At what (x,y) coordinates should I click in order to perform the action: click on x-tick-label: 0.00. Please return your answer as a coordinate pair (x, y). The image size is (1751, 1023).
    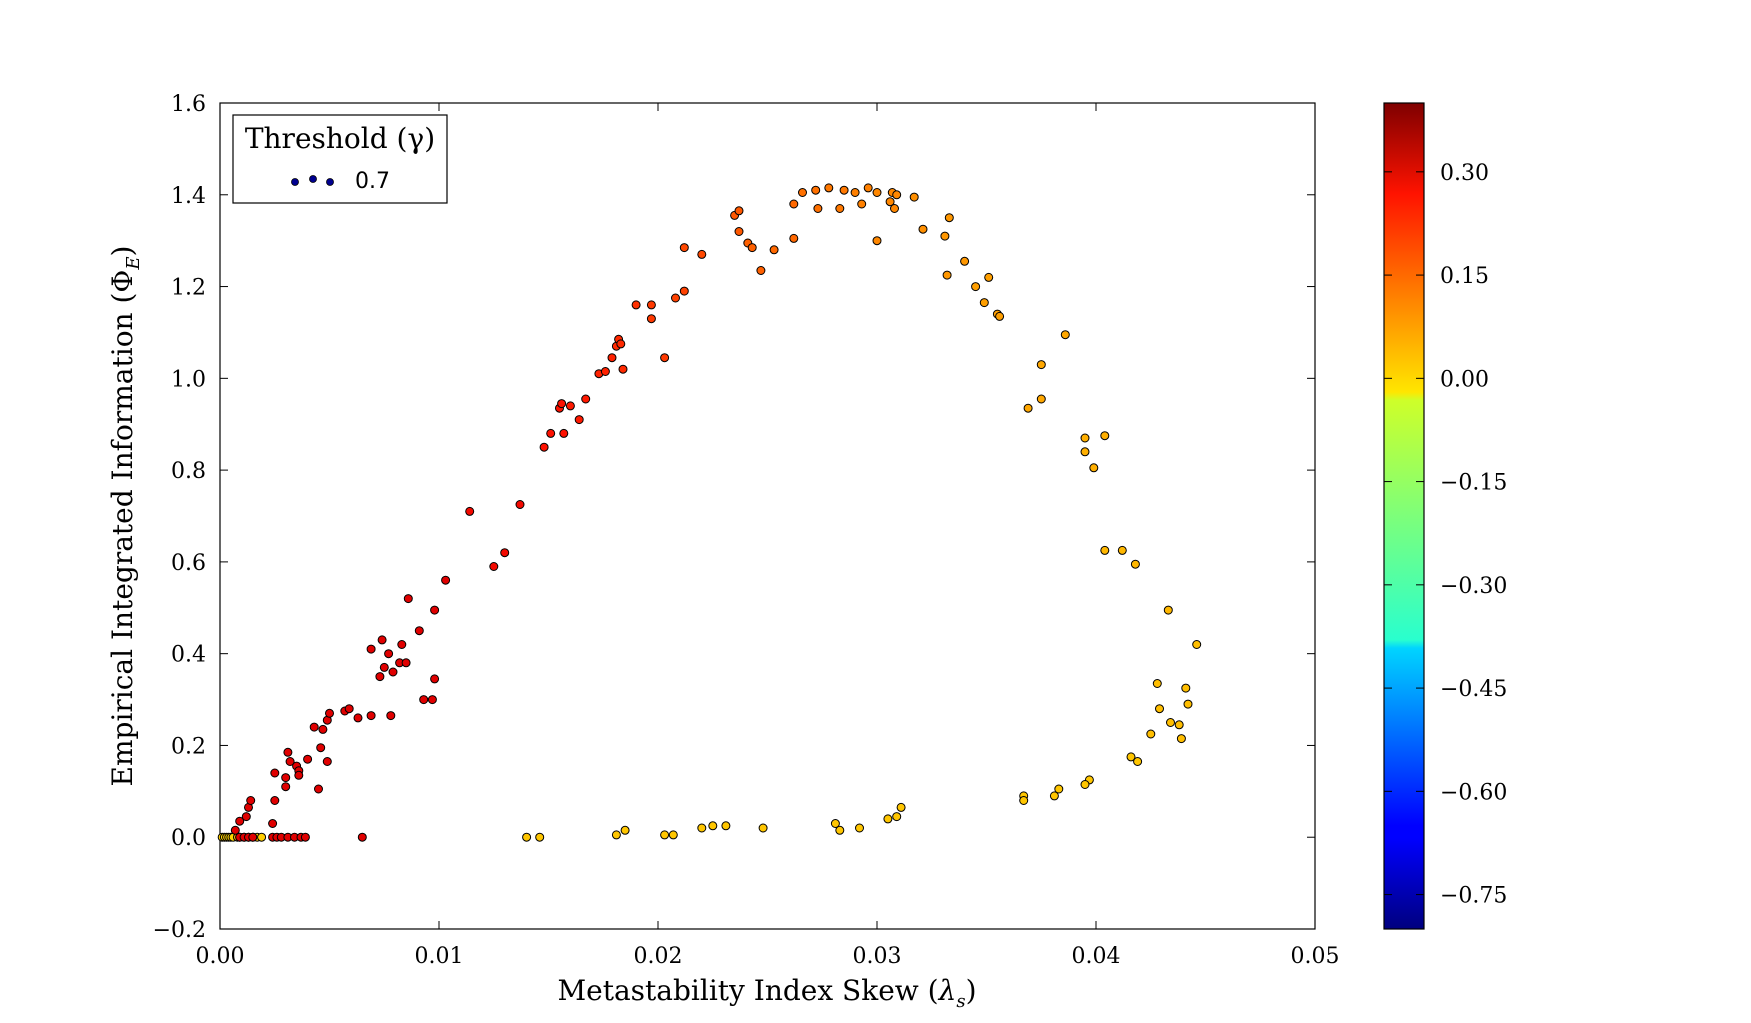
    Looking at the image, I should click on (220, 956).